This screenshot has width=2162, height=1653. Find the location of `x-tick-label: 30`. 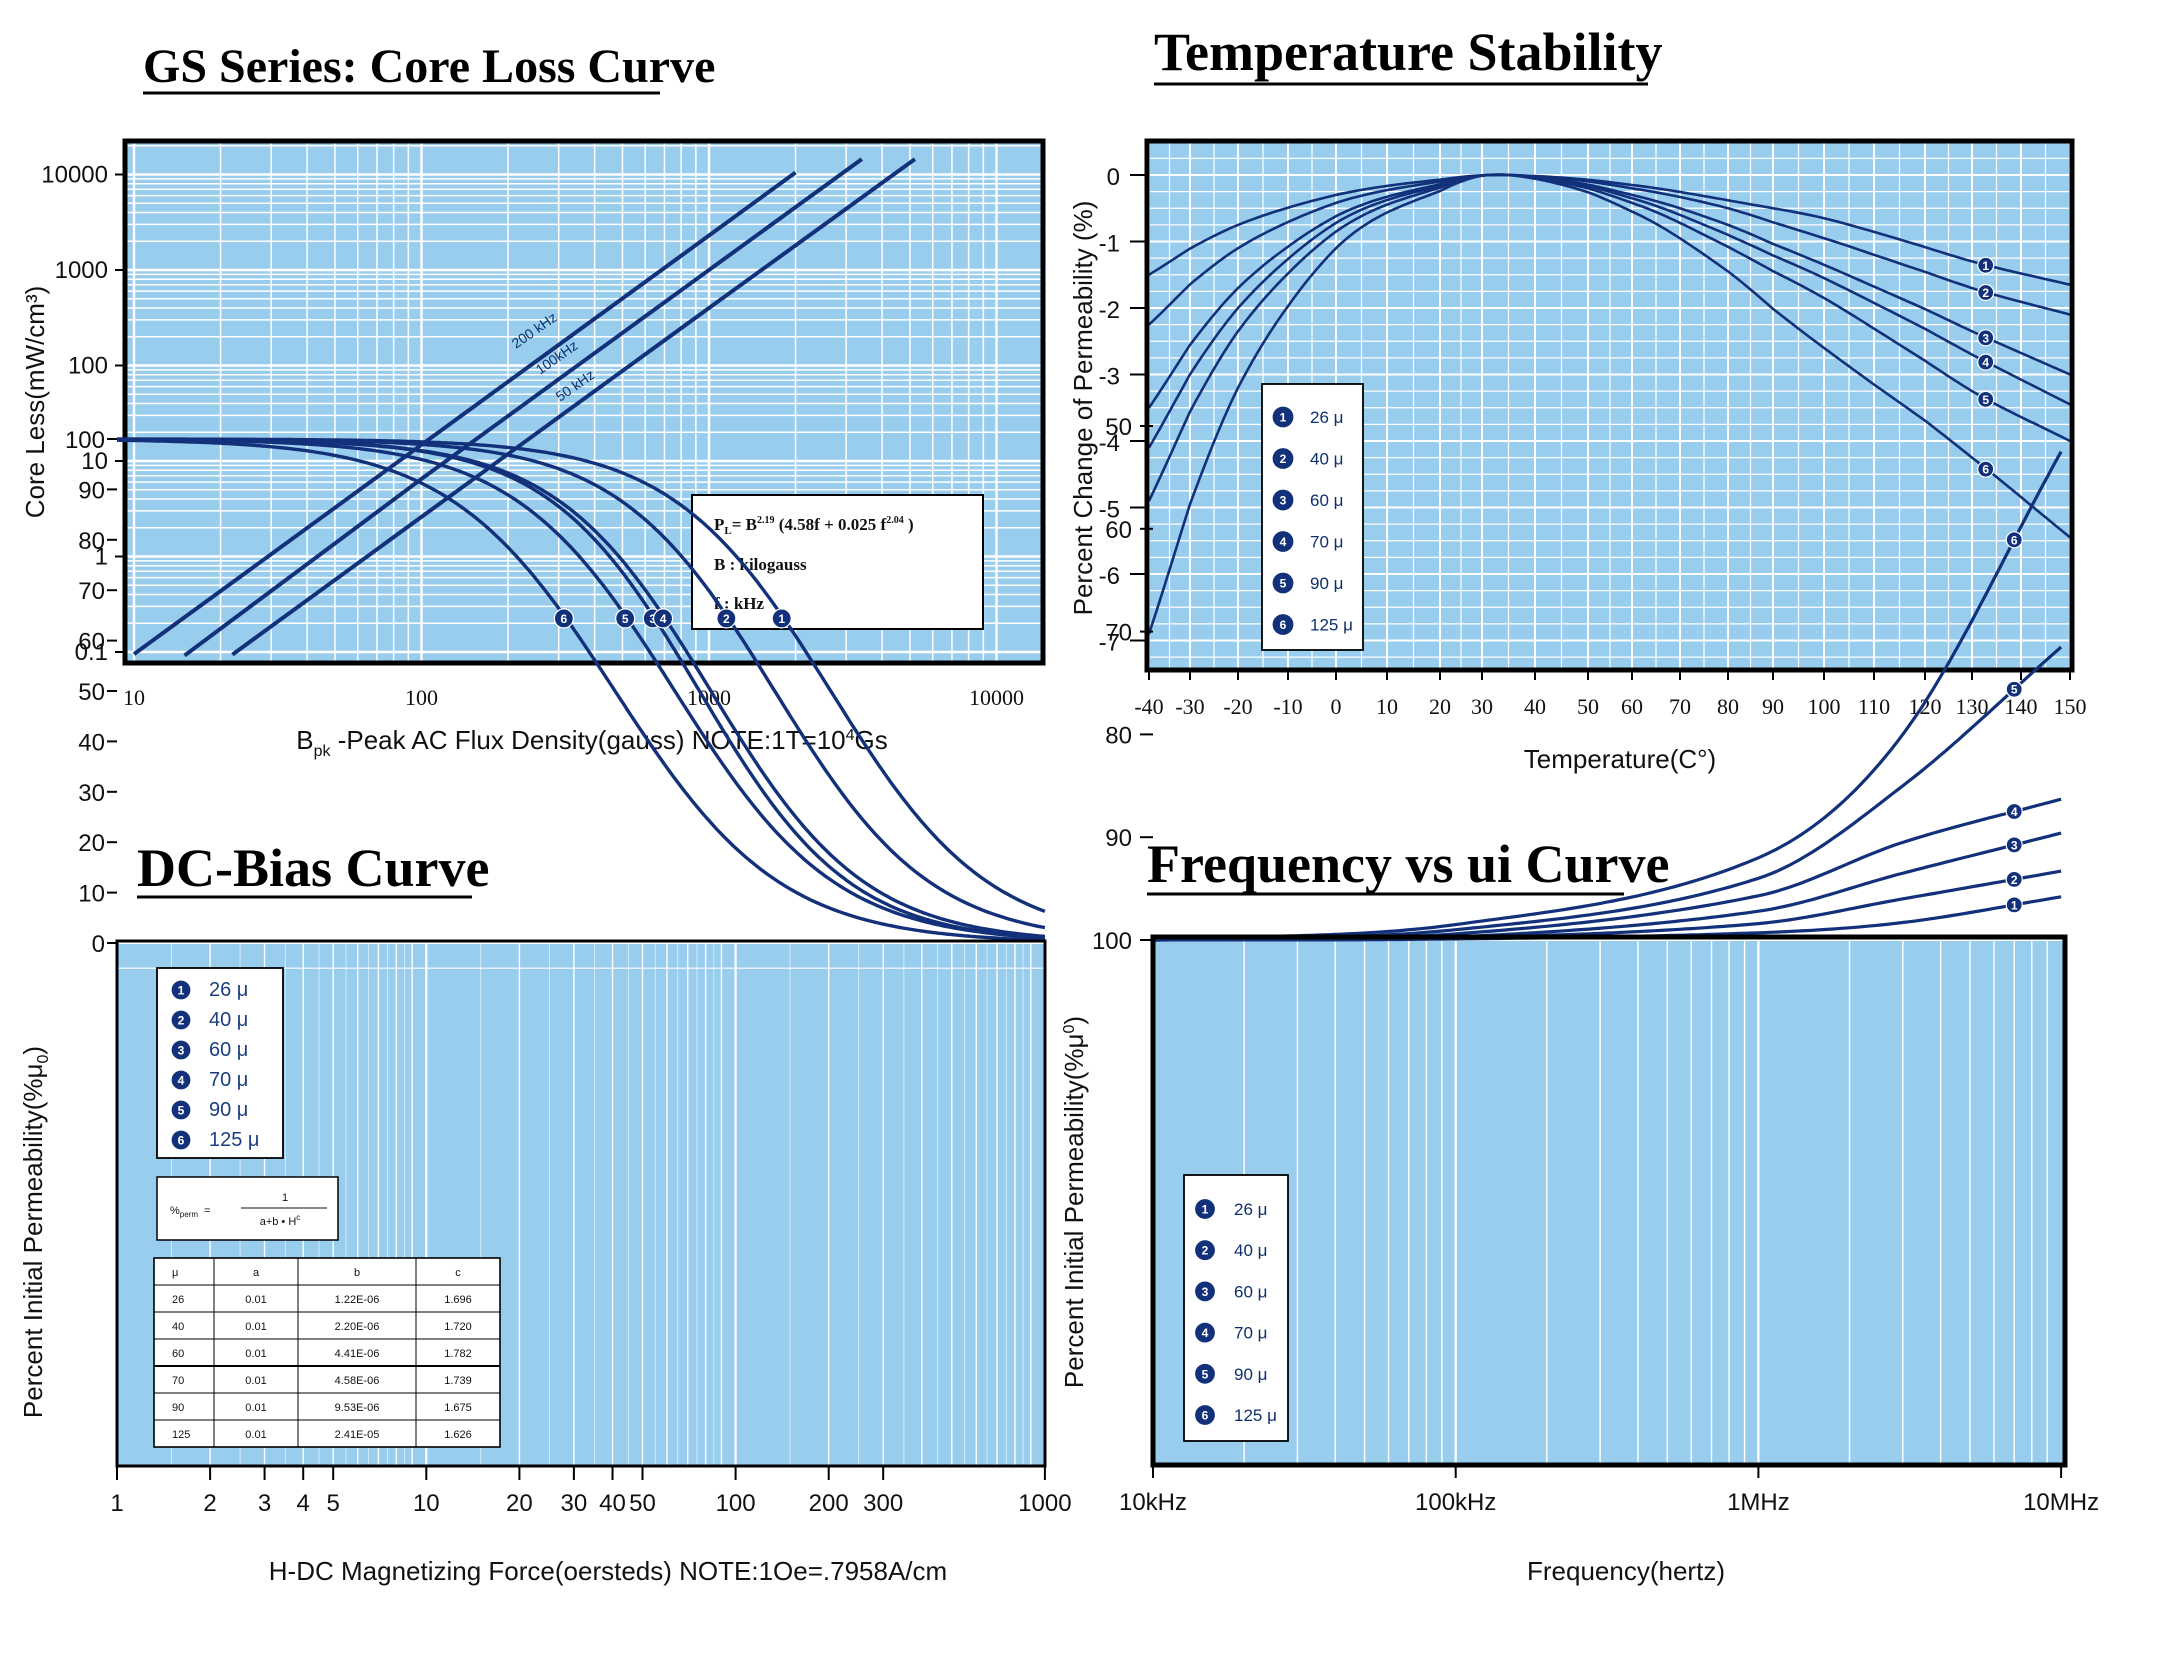

x-tick-label: 30 is located at coordinates (1482, 706).